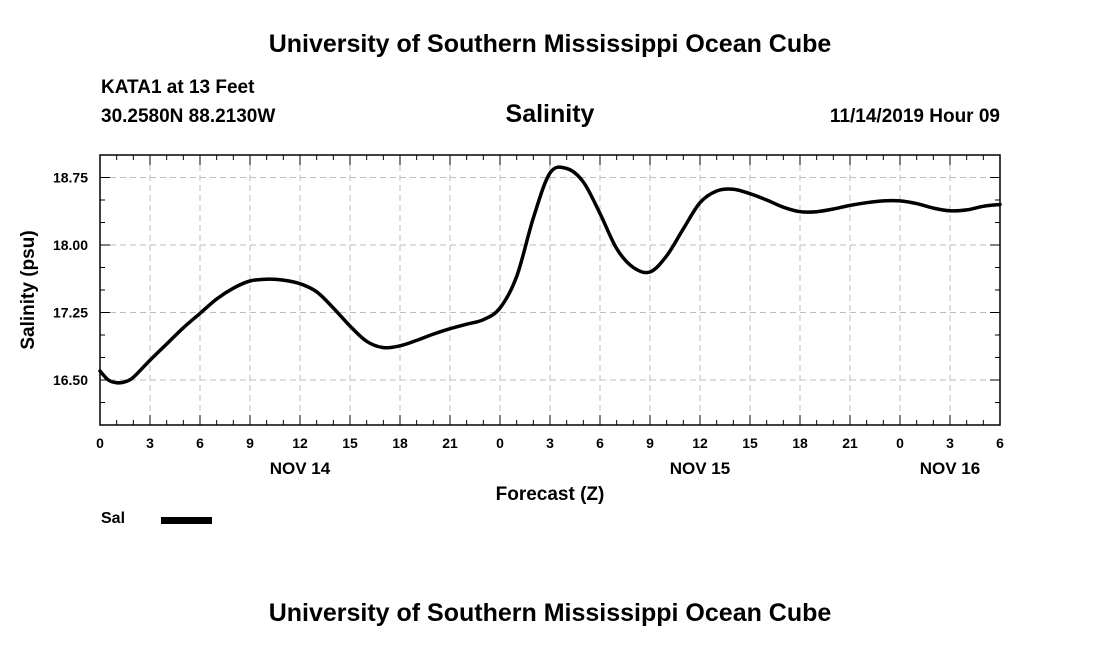 The width and height of the screenshot is (1100, 650). I want to click on forecast-datetime: 11/14/2019 Hour 09, so click(914, 116).